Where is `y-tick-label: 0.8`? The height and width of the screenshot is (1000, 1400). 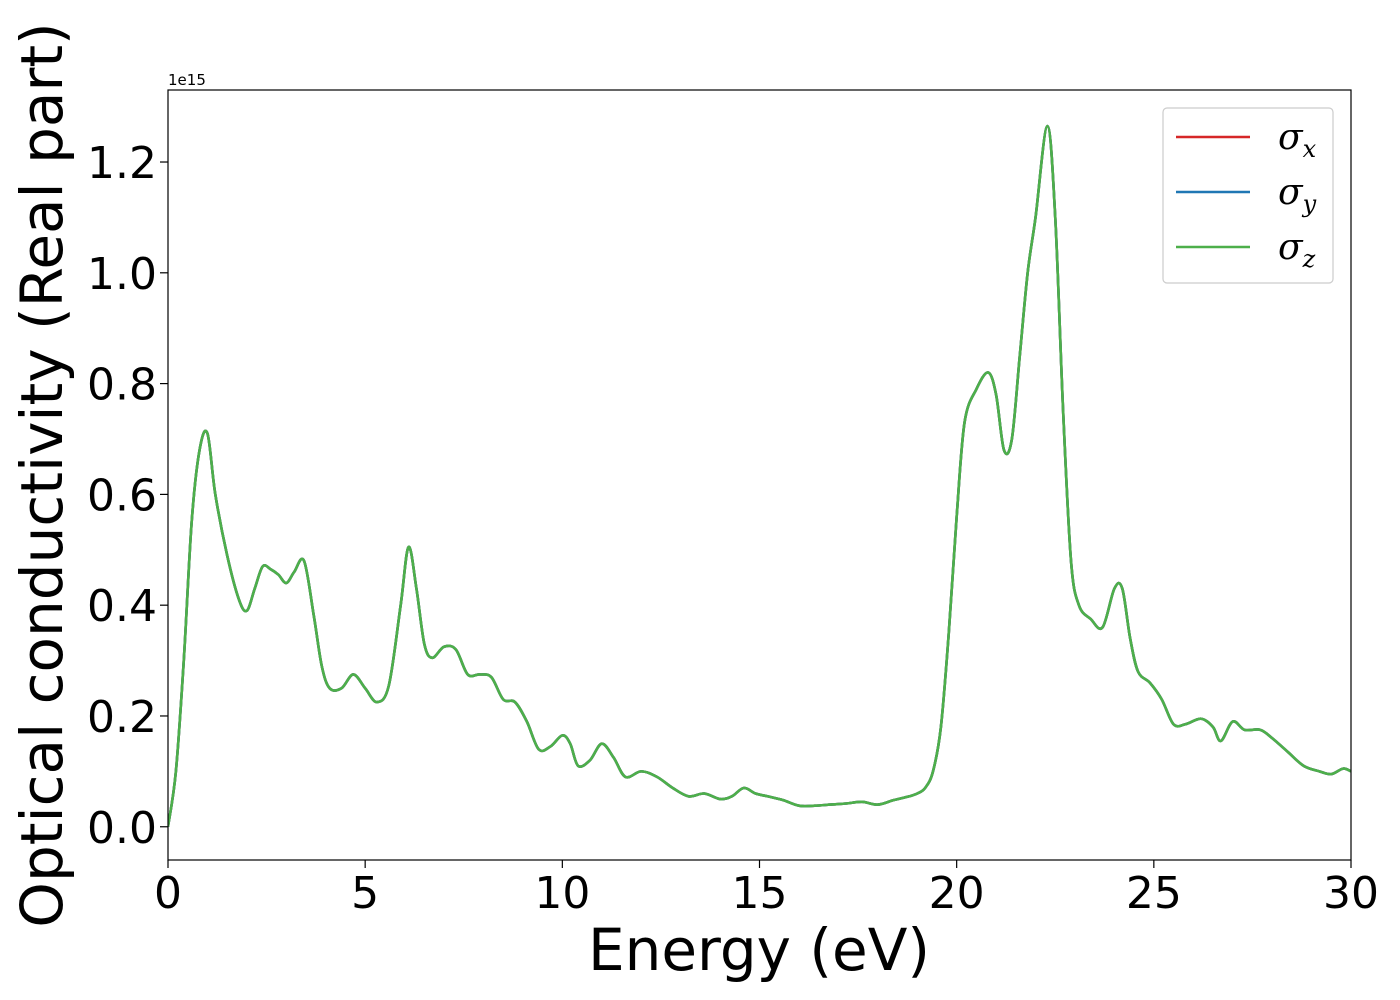 y-tick-label: 0.8 is located at coordinates (122, 385).